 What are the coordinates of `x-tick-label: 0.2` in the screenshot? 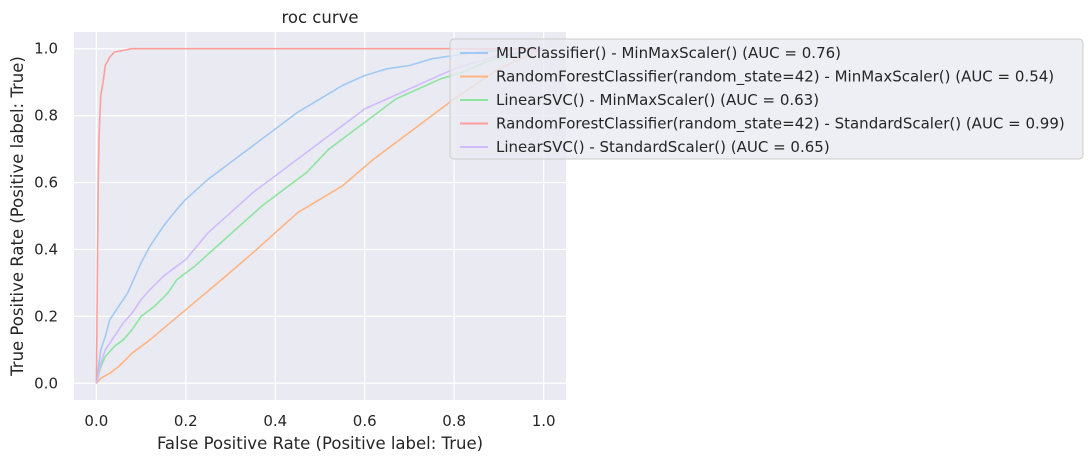 It's located at (186, 421).